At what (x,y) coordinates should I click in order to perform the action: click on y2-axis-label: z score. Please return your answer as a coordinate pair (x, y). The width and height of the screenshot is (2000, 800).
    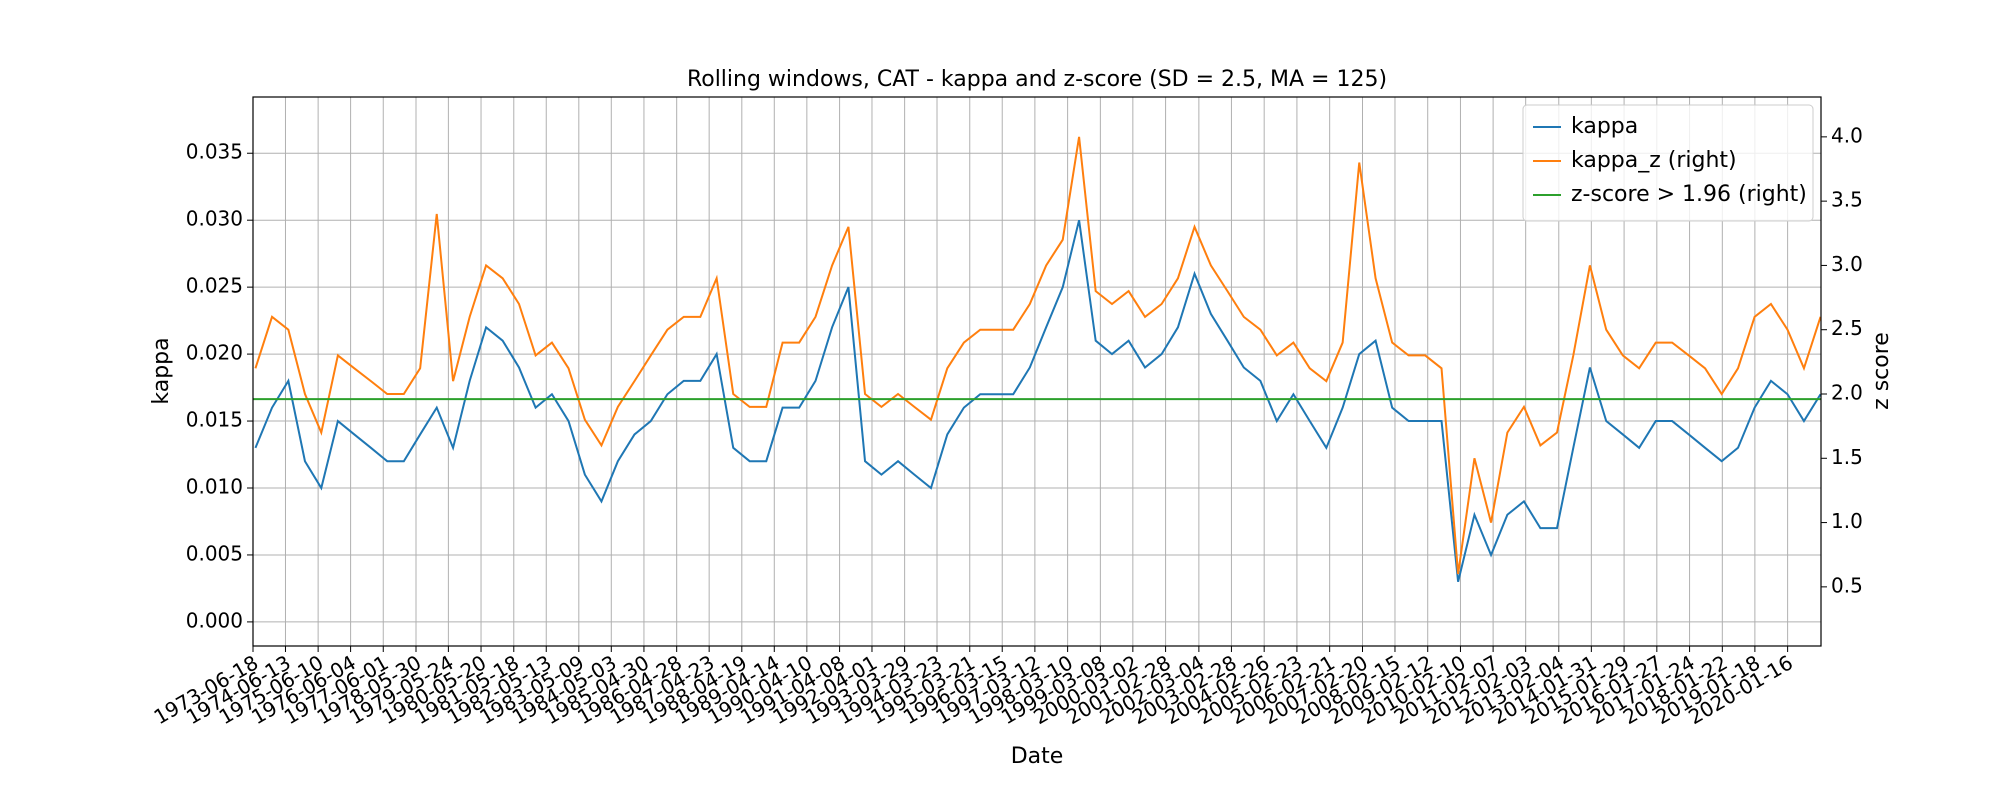
    Looking at the image, I should click on (1881, 371).